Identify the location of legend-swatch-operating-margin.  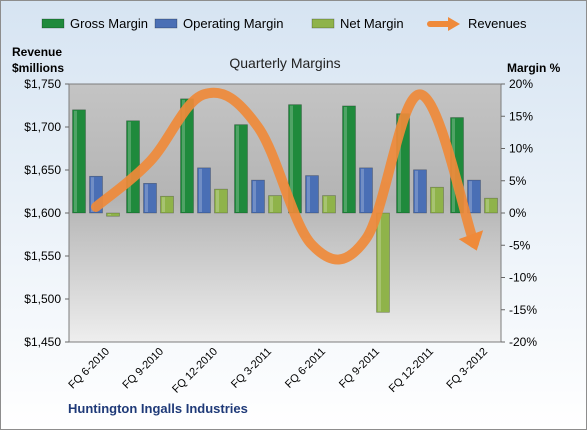
(166, 23).